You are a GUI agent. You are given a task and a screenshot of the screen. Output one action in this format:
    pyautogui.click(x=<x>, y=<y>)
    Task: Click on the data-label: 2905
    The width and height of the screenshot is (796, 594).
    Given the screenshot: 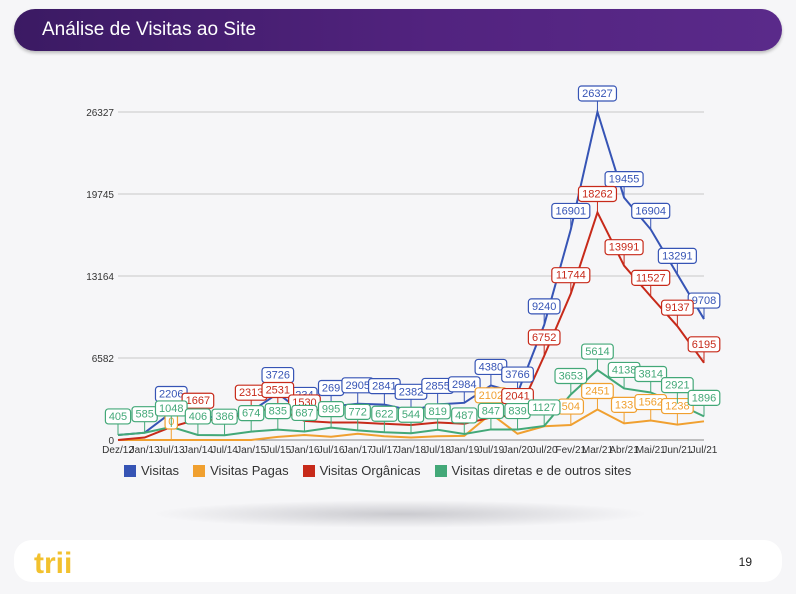 What is the action you would take?
    pyautogui.click(x=357, y=386)
    